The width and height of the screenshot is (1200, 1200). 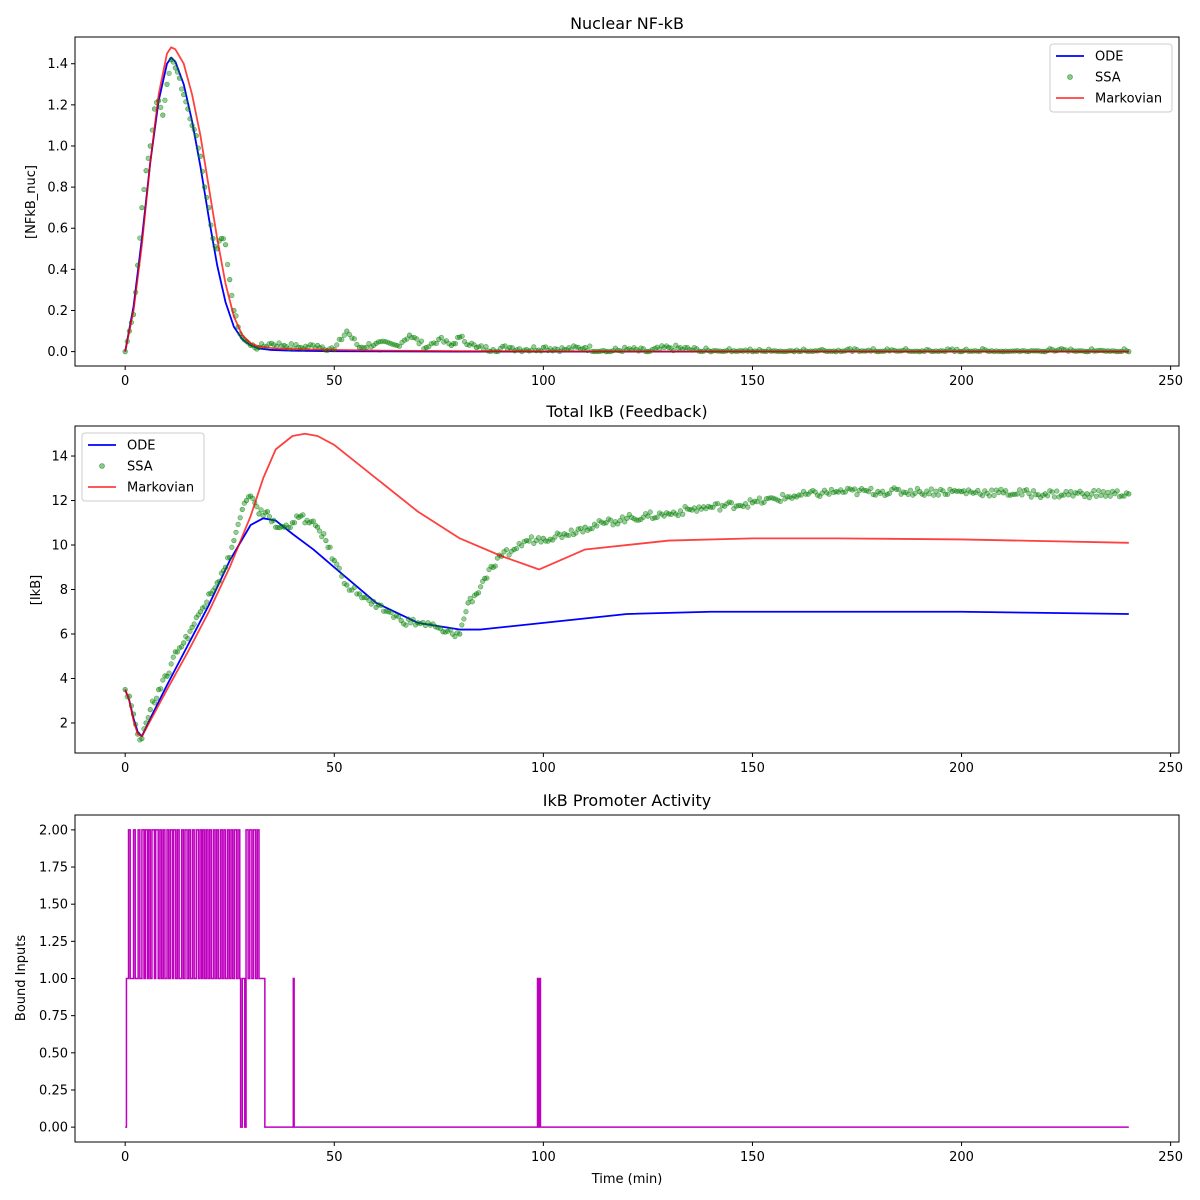 What do you see at coordinates (1108, 78) in the screenshot?
I see `legend-label: SSA` at bounding box center [1108, 78].